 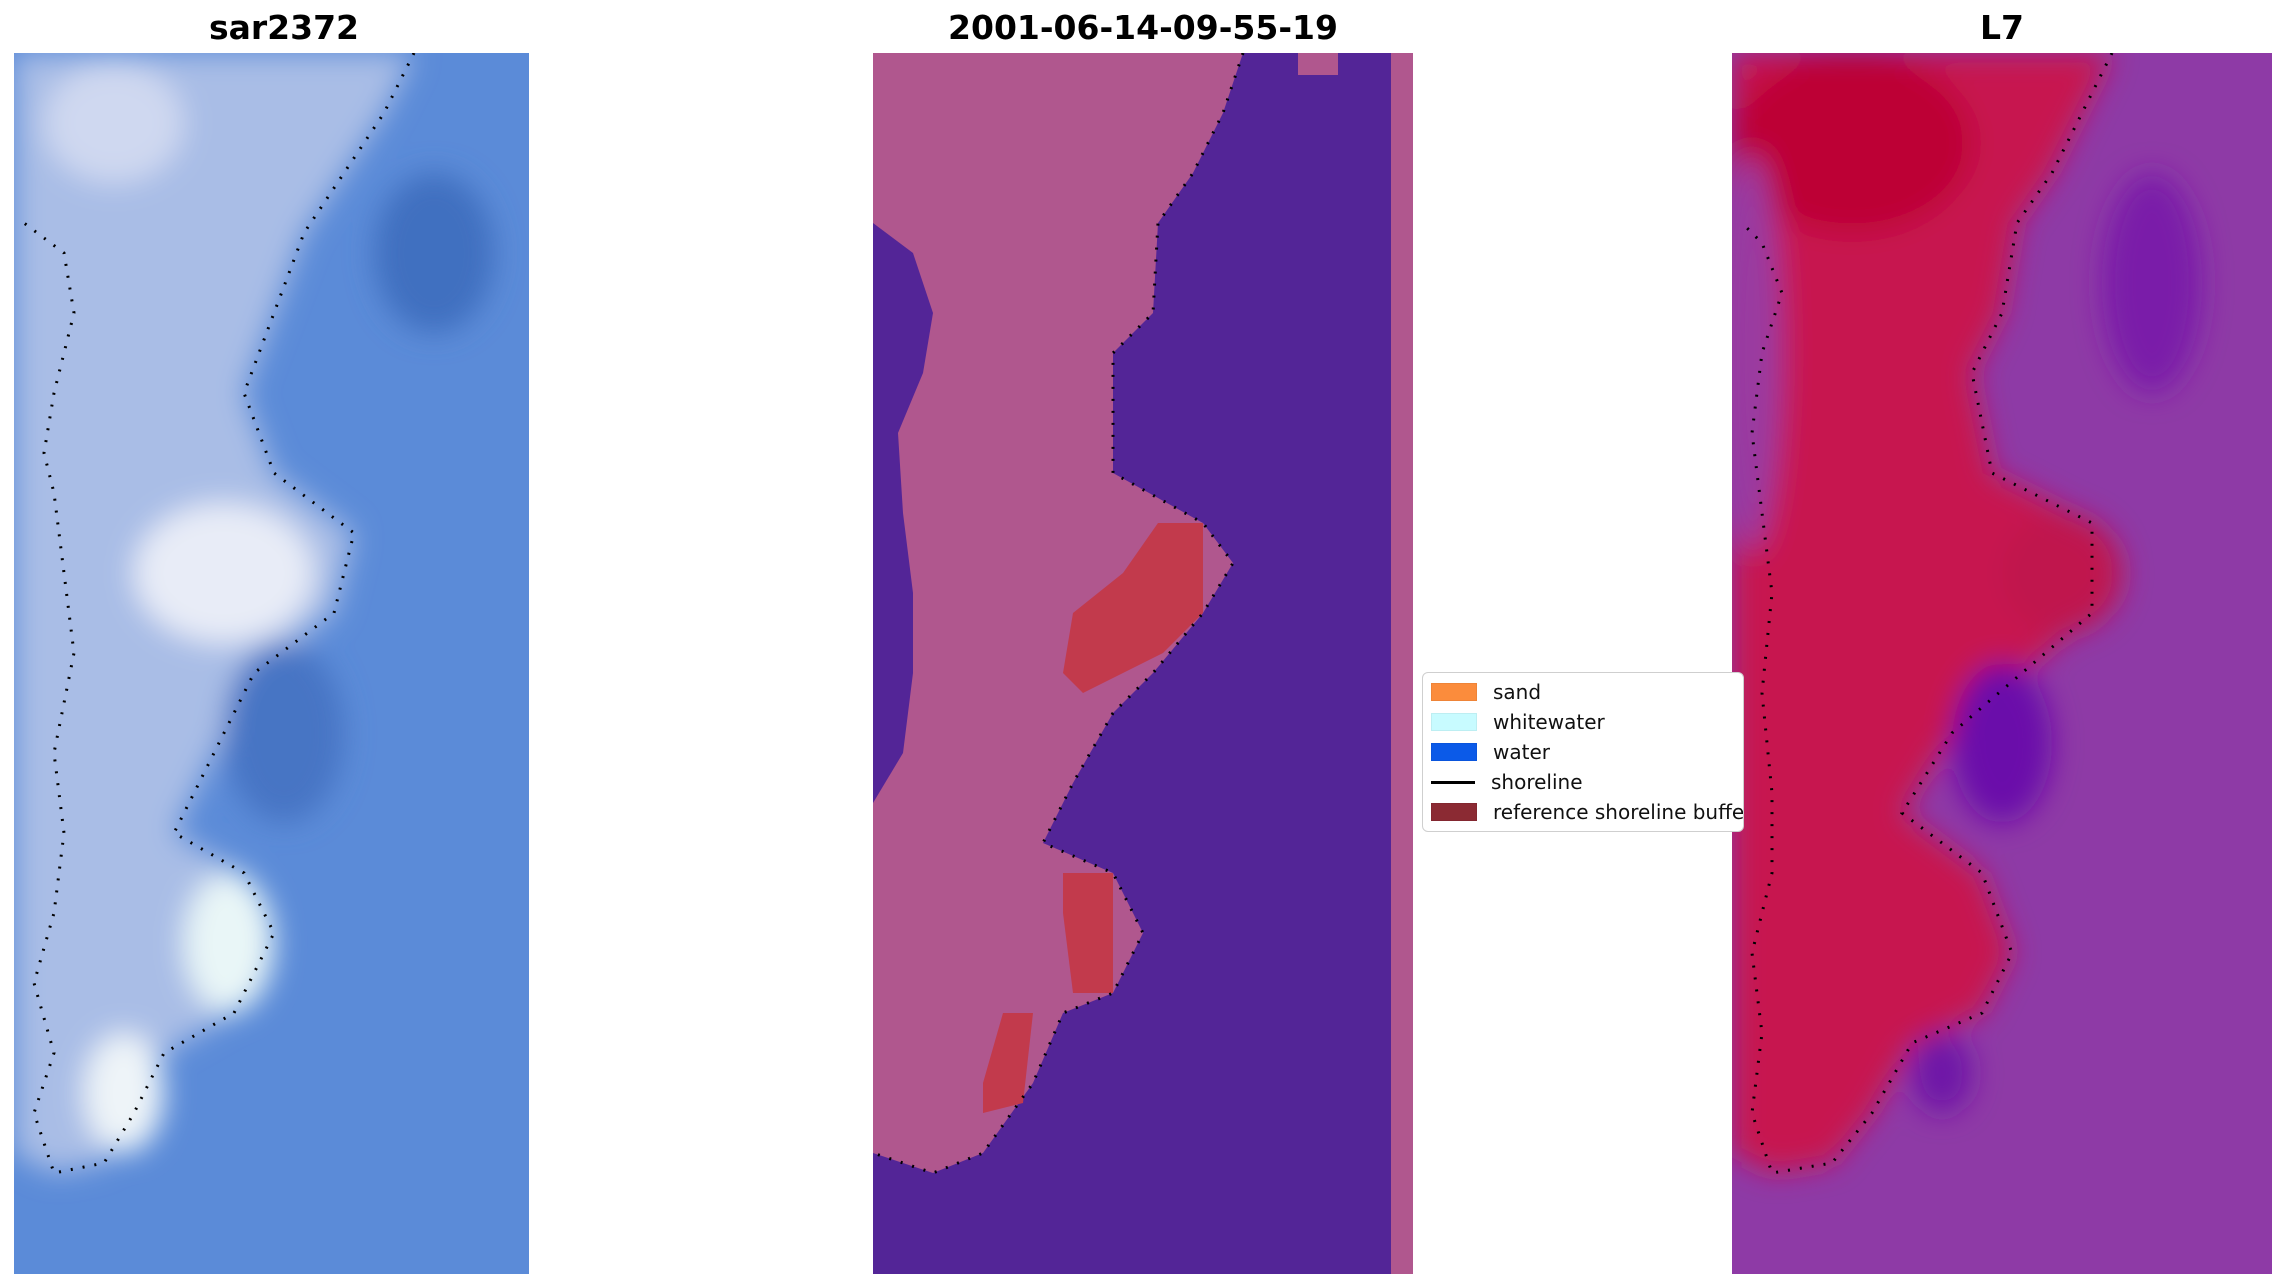 I want to click on legend-item-water: water, so click(x=1490, y=752).